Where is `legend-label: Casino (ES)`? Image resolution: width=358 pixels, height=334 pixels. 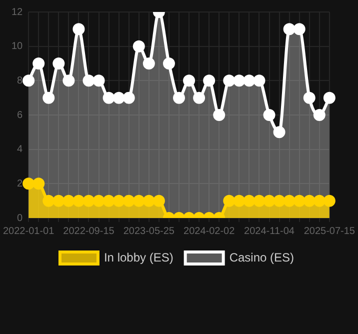
legend-label: Casino (ES) is located at coordinates (261, 257).